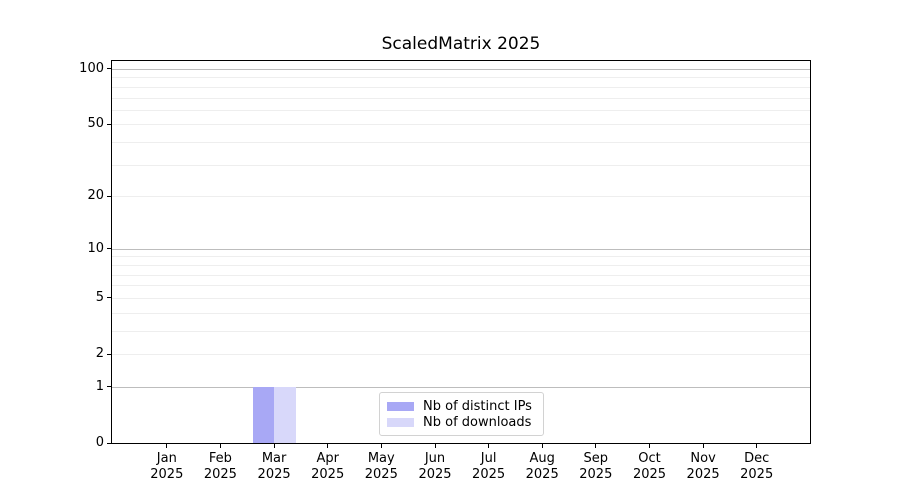 The height and width of the screenshot is (500, 900). What do you see at coordinates (489, 466) in the screenshot?
I see `x-tick-label: Jul 2025` at bounding box center [489, 466].